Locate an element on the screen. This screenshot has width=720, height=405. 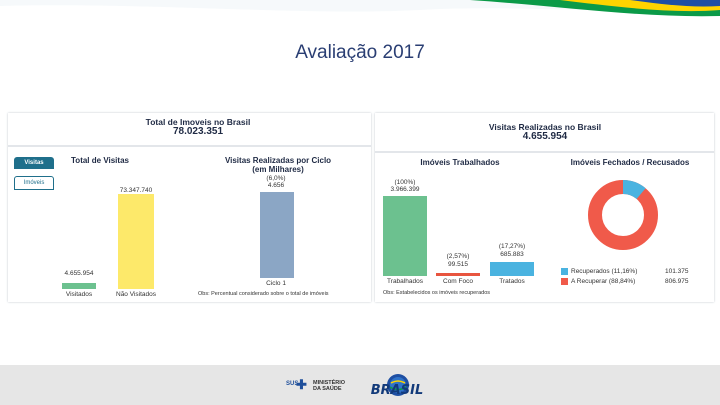
flag-ribbon is located at coordinates (360, 8).